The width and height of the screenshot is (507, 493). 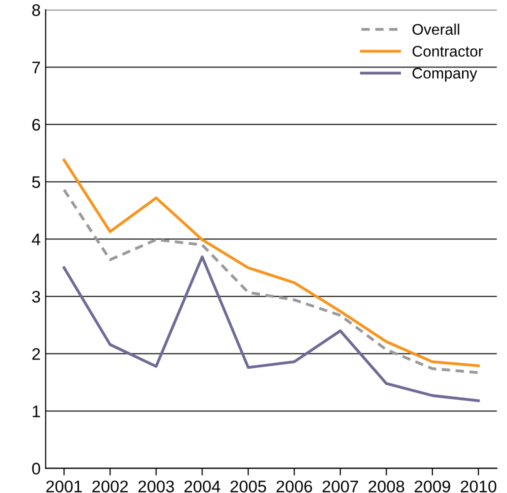 What do you see at coordinates (445, 75) in the screenshot?
I see `legend-label: Company` at bounding box center [445, 75].